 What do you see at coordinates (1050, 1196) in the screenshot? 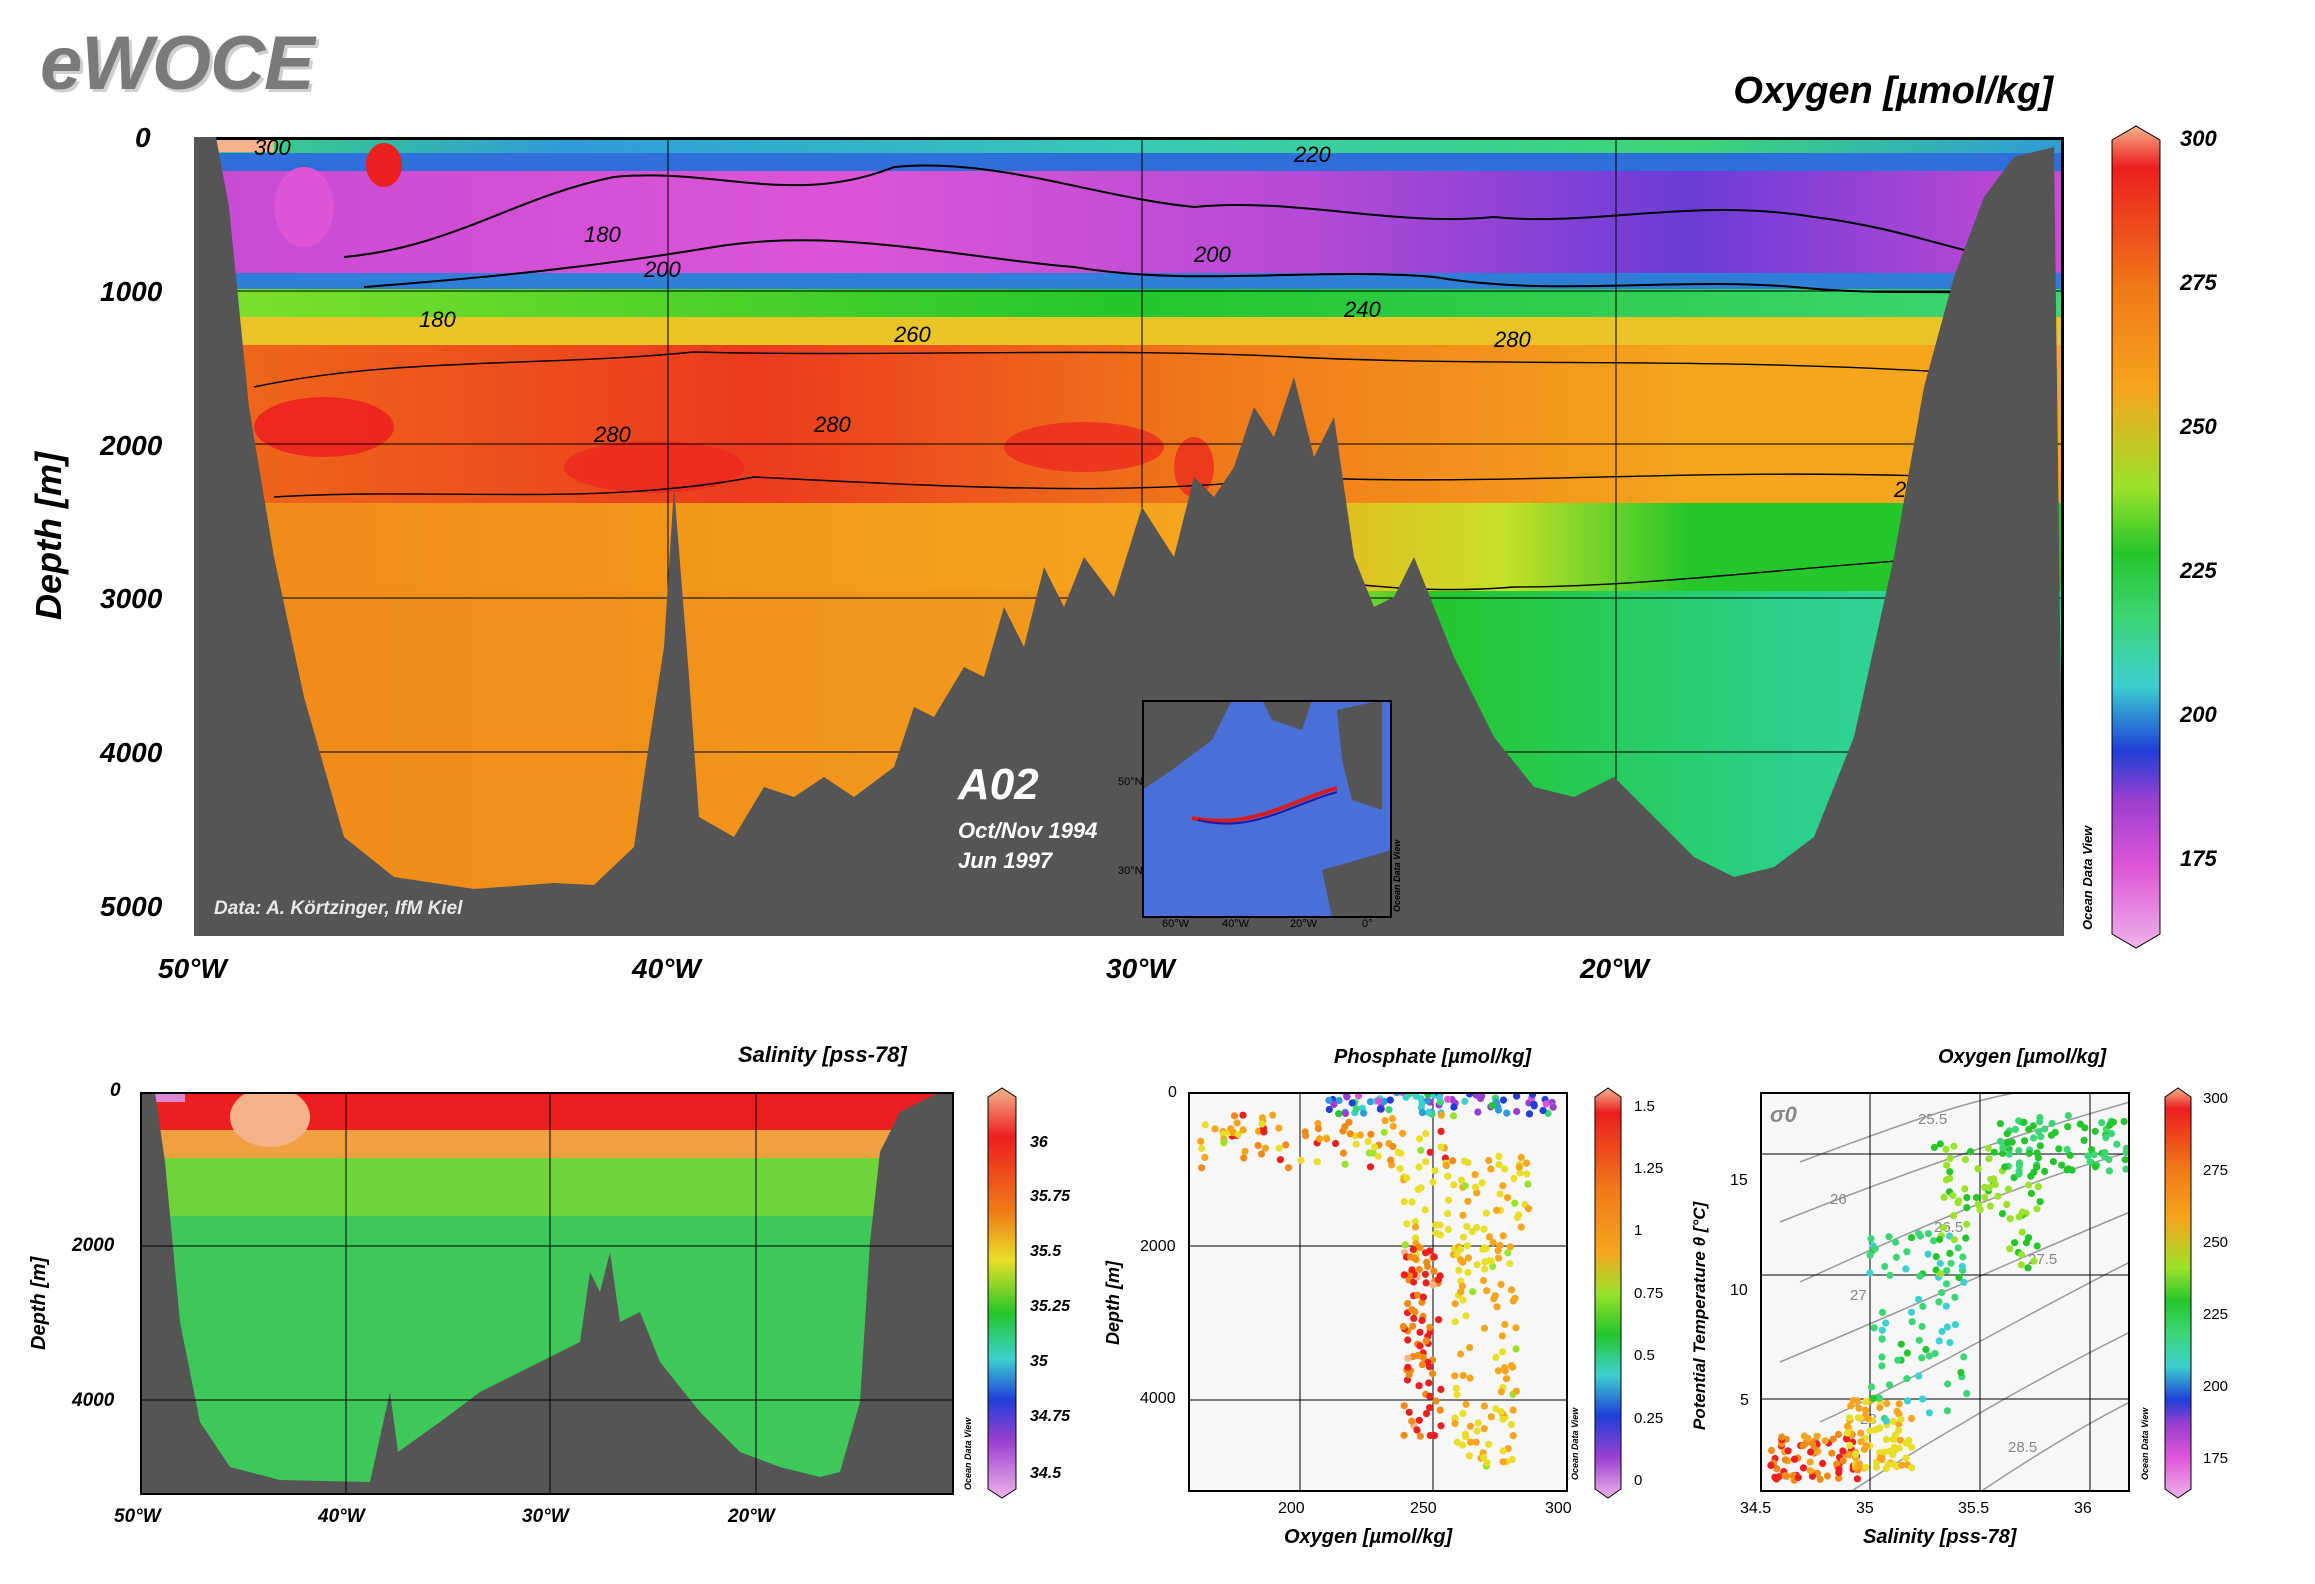
I see `salinity-cbtick: 35.75` at bounding box center [1050, 1196].